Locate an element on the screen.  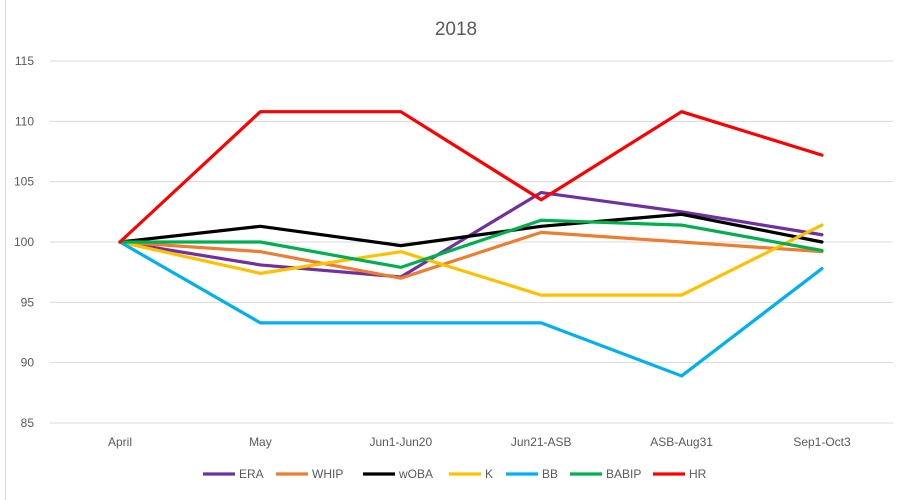
x-tick-label: Sep1-Oct3 is located at coordinates (822, 442).